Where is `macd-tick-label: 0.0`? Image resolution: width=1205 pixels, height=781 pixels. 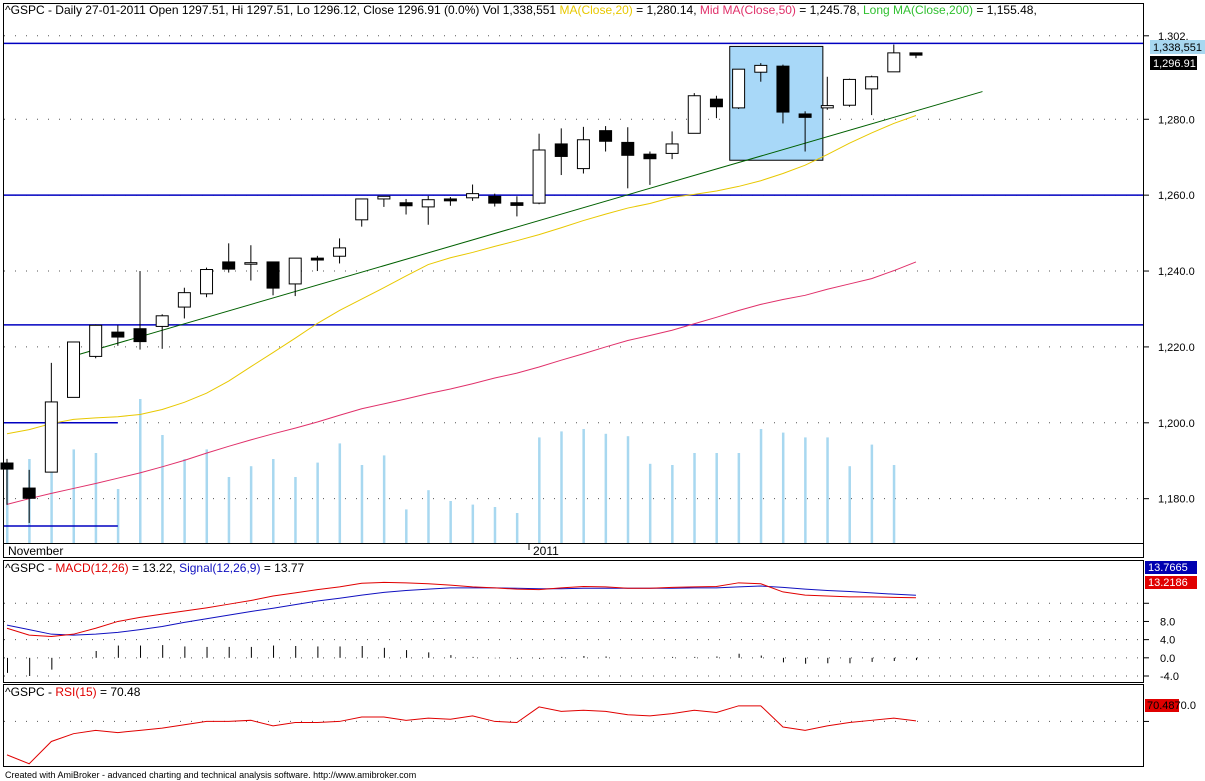
macd-tick-label: 0.0 is located at coordinates (1167, 659).